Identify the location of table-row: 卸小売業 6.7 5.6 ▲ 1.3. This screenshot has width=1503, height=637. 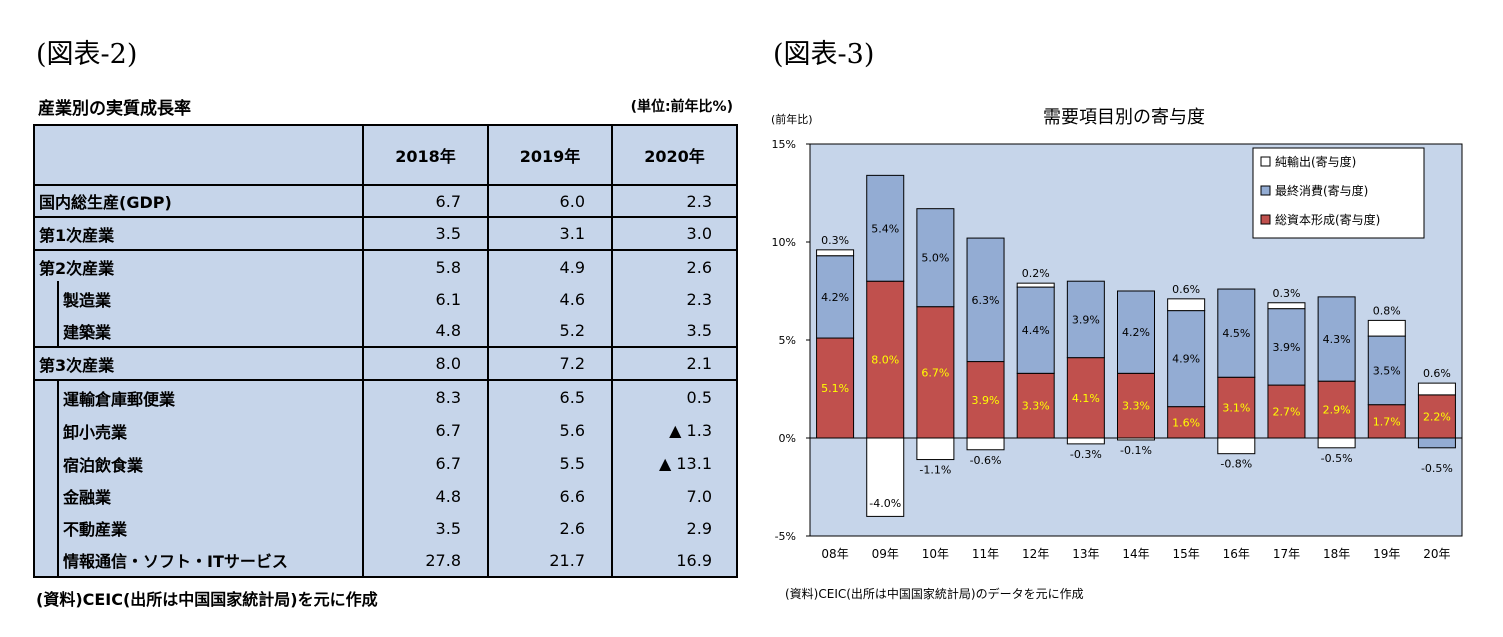
(385, 430).